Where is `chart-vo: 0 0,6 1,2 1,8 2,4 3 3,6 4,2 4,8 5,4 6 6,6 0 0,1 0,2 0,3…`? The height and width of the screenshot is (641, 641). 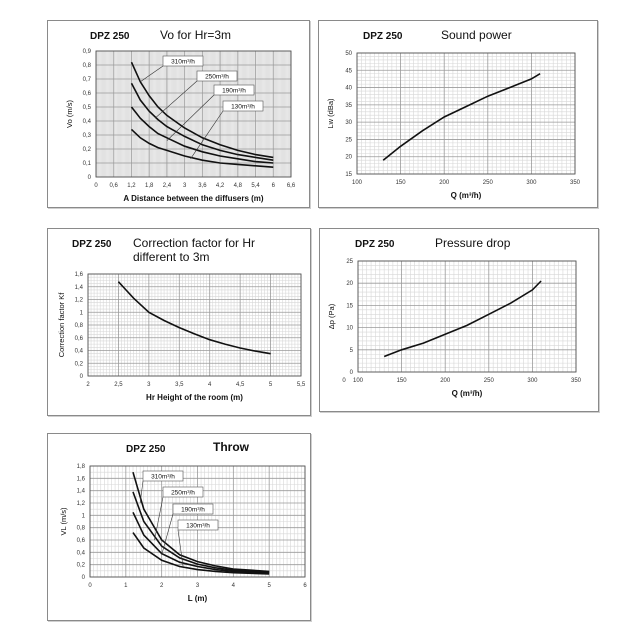
chart-vo: 0 0,6 1,2 1,8 2,4 3 3,6 4,2 4,8 5,4 6 6,6 0 0,1 0,2 0,3… is located at coordinates (180, 126).